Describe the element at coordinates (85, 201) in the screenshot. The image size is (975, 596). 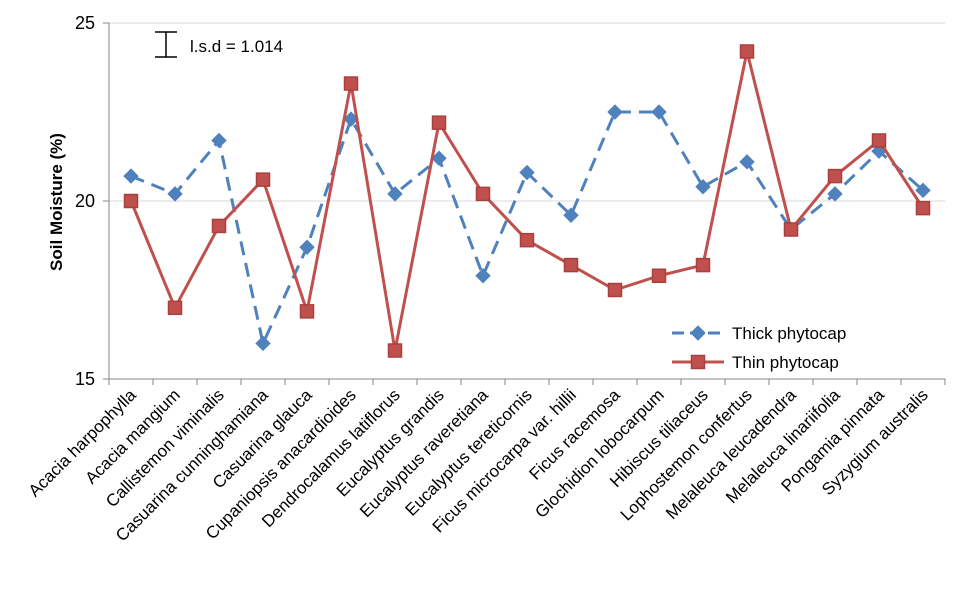
I see `y-tick-label: 20` at that location.